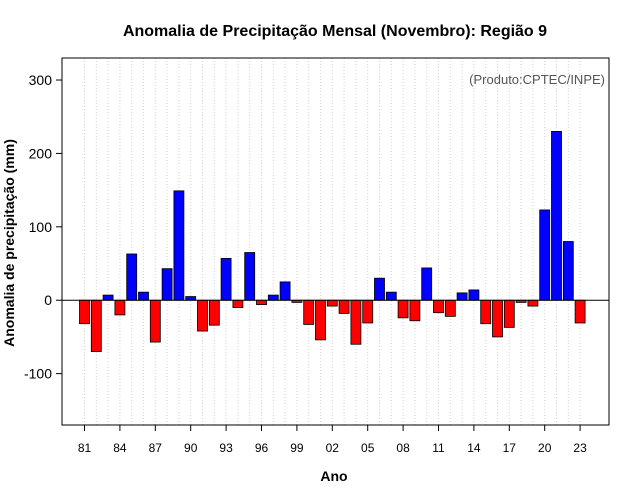 The width and height of the screenshot is (640, 500). I want to click on bar-2005, so click(368, 311).